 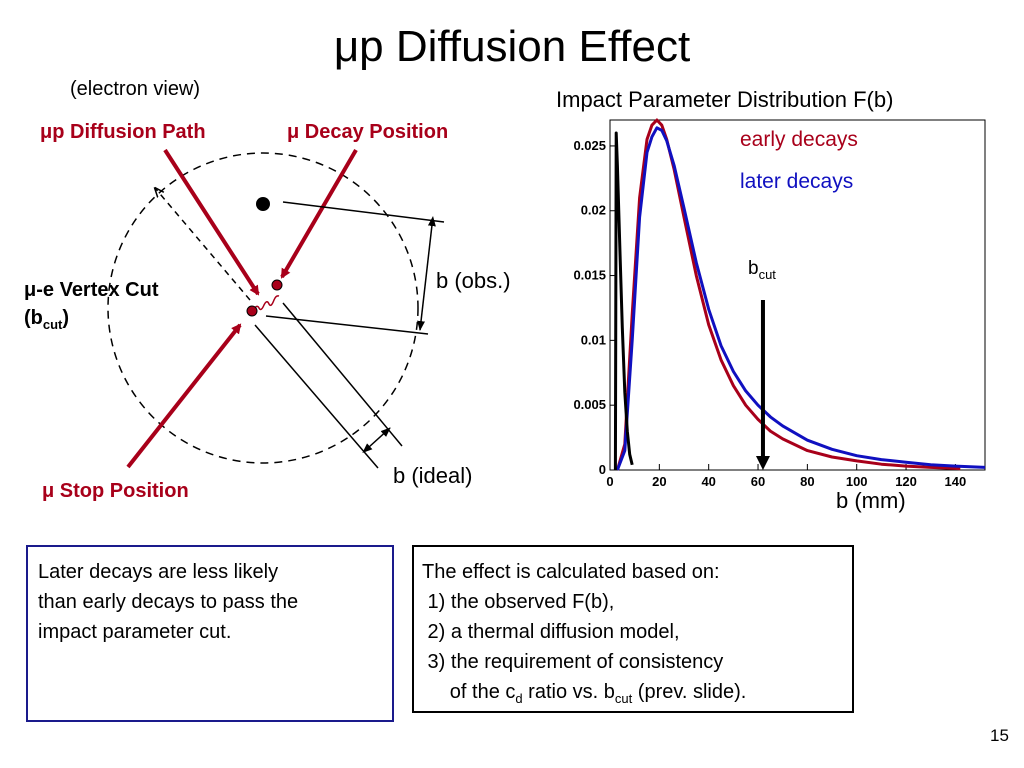 What do you see at coordinates (66, 318) in the screenshot?
I see `vertex-cut-line2-end: )` at bounding box center [66, 318].